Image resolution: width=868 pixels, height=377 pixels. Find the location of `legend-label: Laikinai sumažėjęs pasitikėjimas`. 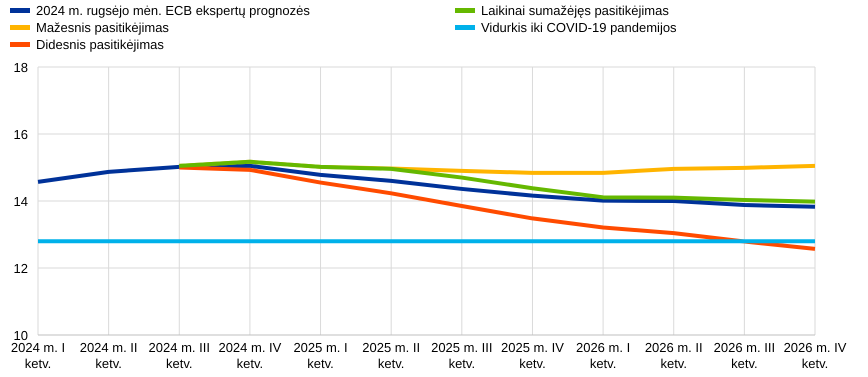

legend-label: Laikinai sumažėjęs pasitikėjimas is located at coordinates (575, 10).